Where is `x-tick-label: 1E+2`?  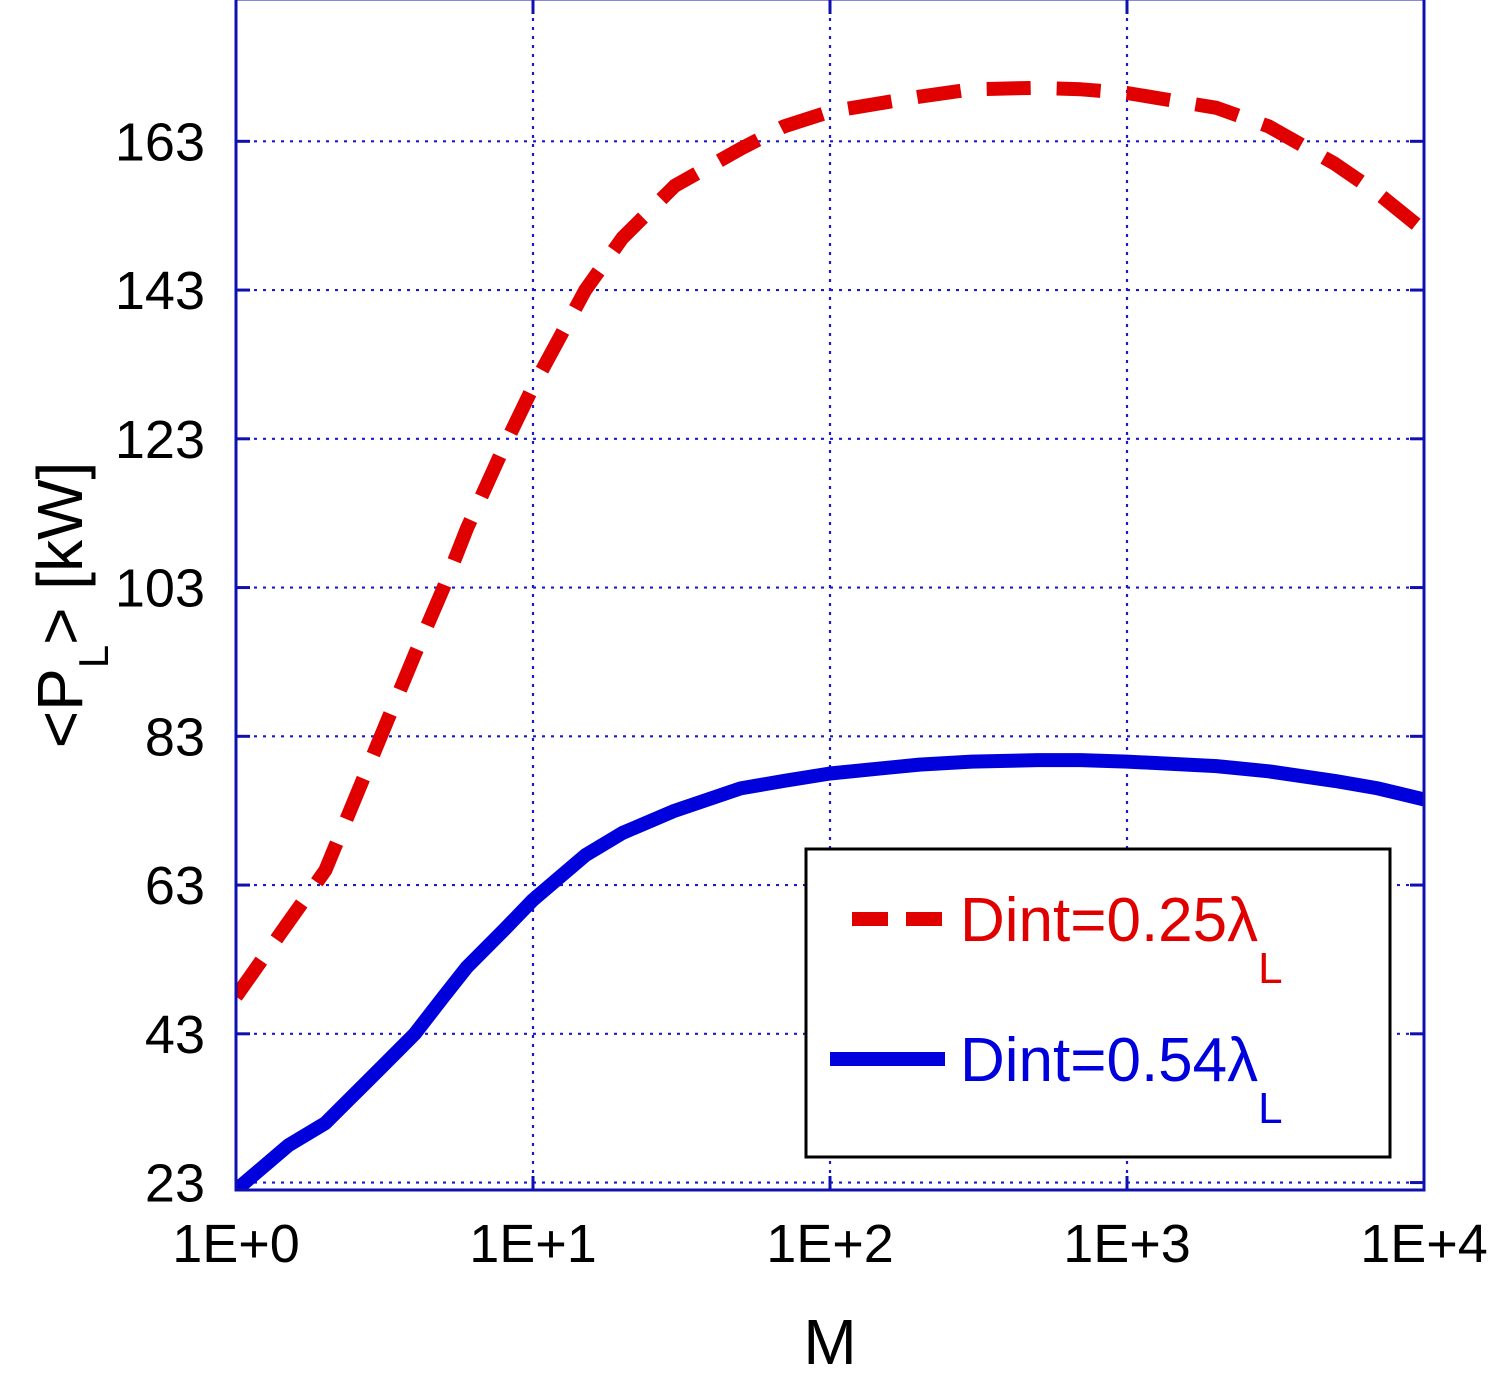 x-tick-label: 1E+2 is located at coordinates (830, 1244).